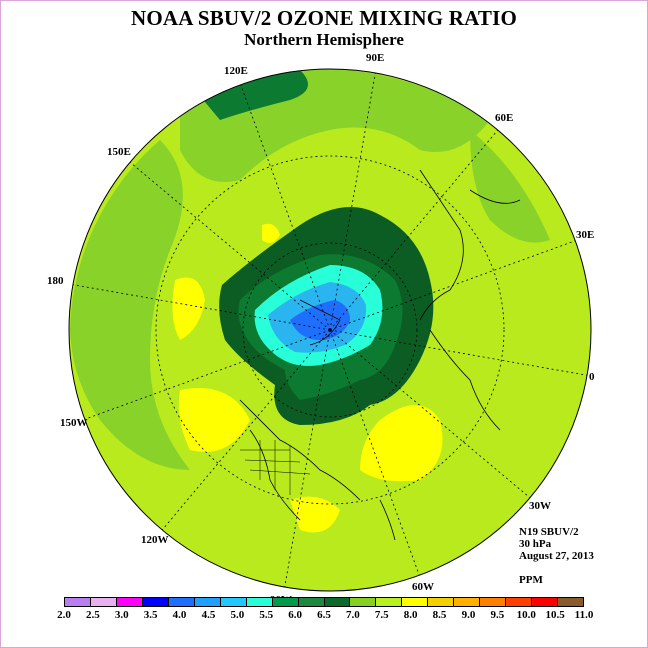 This screenshot has height=648, width=648. What do you see at coordinates (208, 615) in the screenshot?
I see `colorbar-tick-label: 4.5` at bounding box center [208, 615].